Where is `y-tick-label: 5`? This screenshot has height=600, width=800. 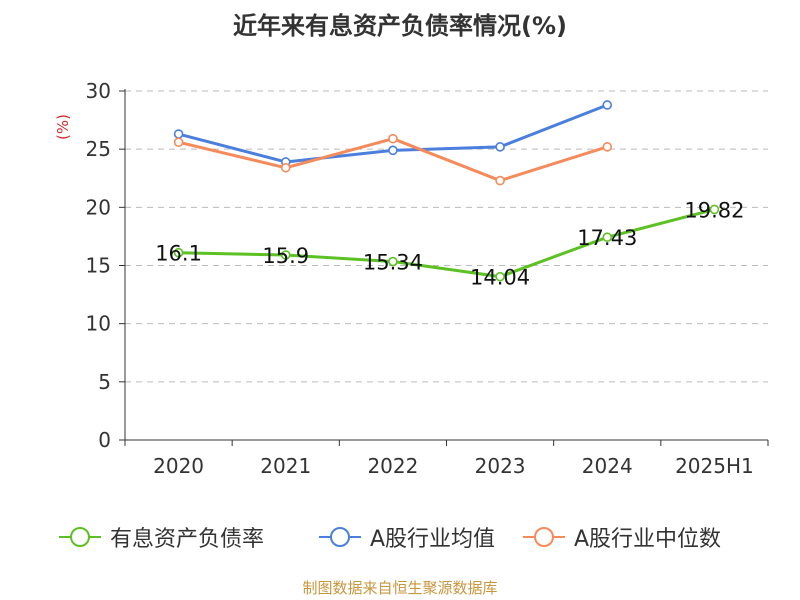
y-tick-label: 5 is located at coordinates (104, 382).